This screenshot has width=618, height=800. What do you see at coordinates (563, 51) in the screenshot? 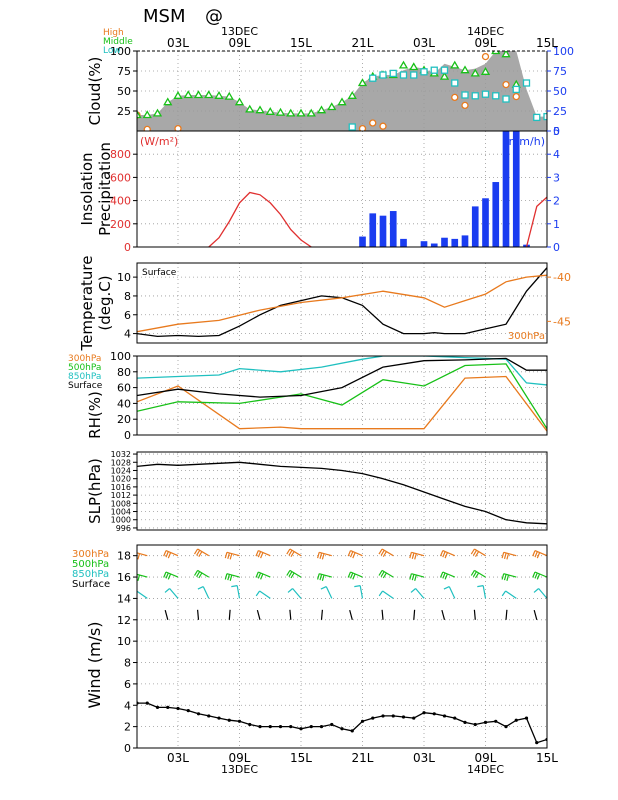
I see `y2-tick-label: 100` at bounding box center [563, 51].